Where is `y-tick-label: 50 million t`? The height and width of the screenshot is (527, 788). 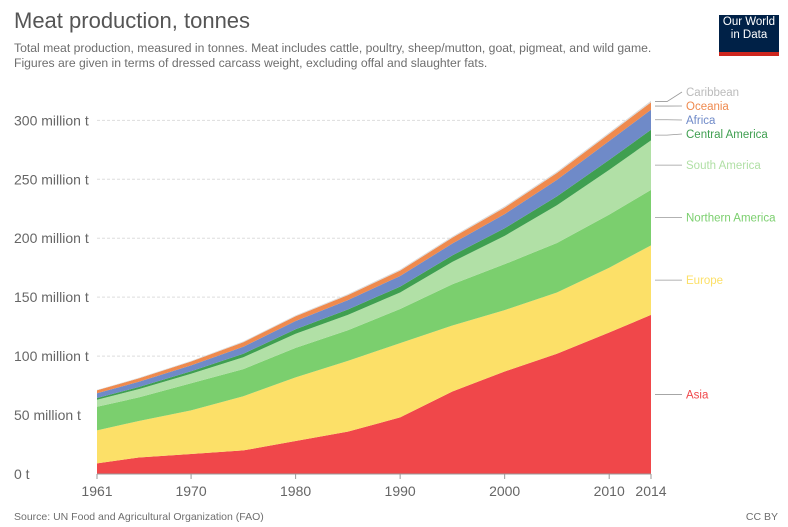 y-tick-label: 50 million t is located at coordinates (47, 415).